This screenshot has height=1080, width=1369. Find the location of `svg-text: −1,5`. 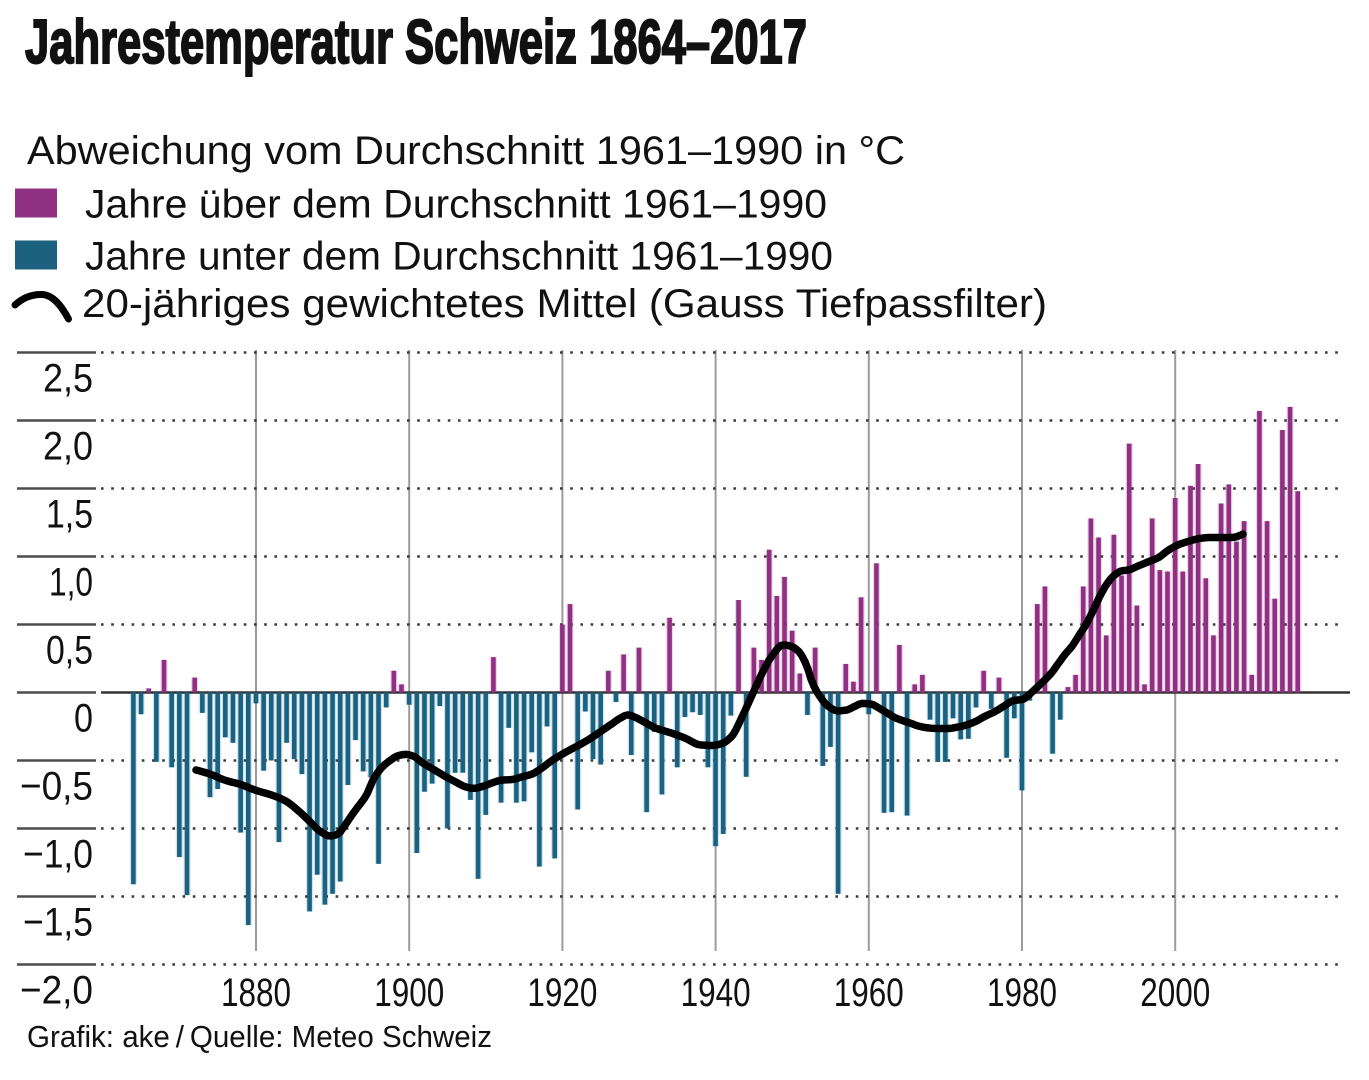

svg-text: −1,5 is located at coordinates (58, 923).